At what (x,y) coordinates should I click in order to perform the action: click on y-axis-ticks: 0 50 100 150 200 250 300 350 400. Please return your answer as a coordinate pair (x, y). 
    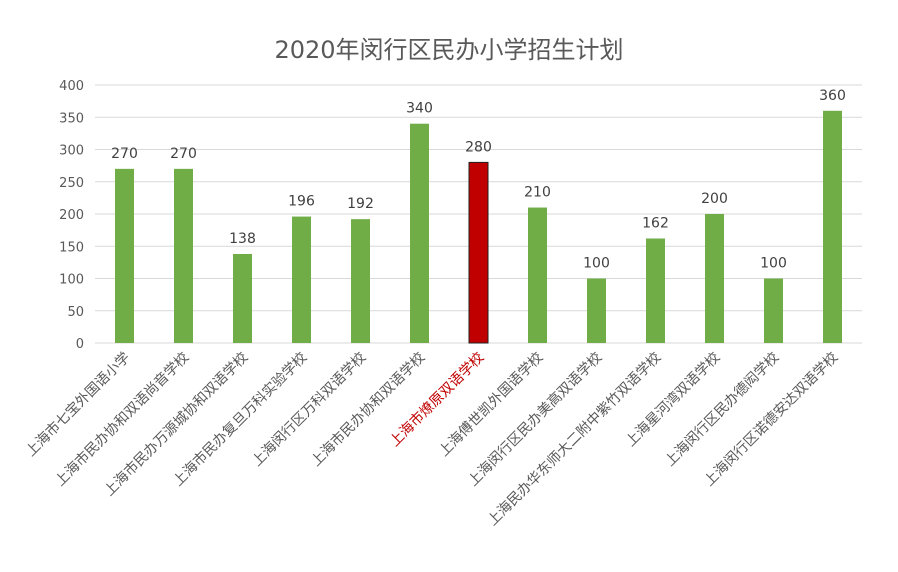
    Looking at the image, I should click on (71, 215).